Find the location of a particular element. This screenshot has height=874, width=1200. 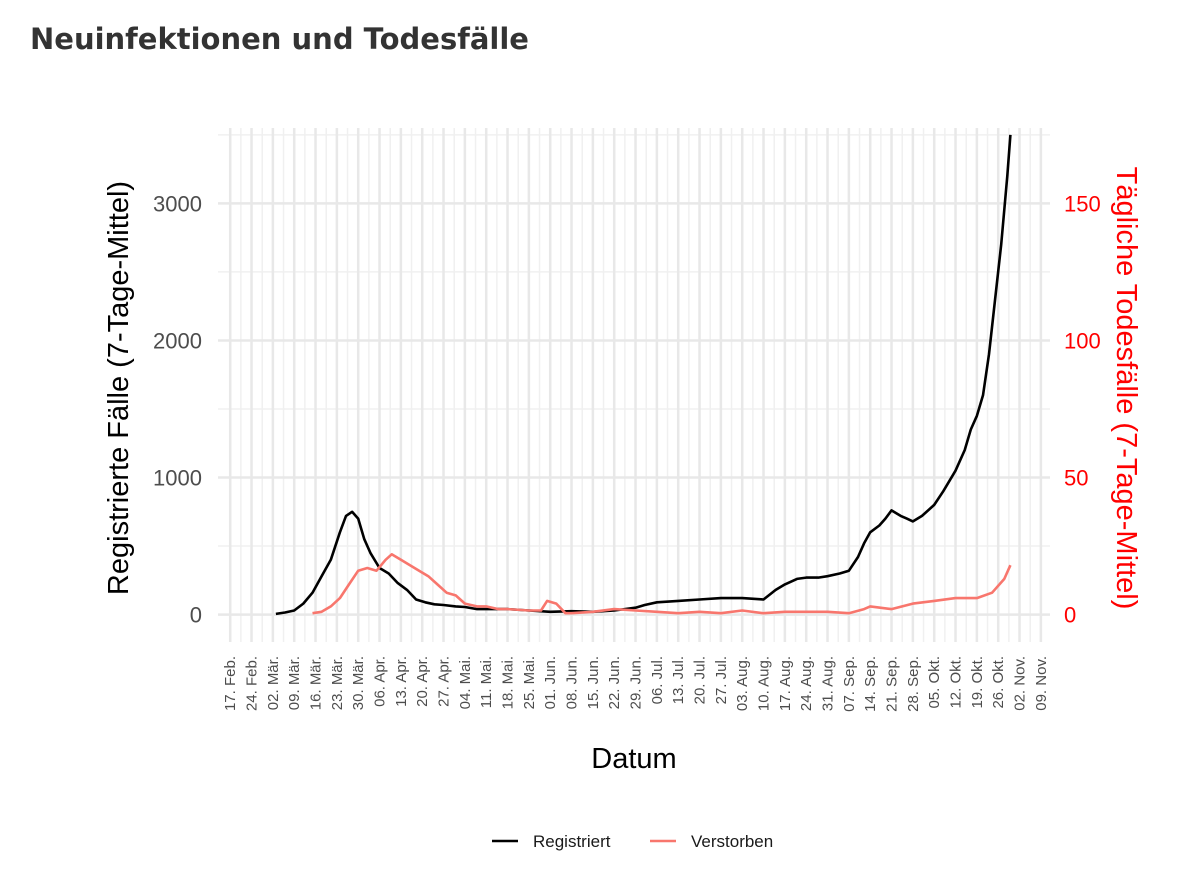

x-tick-label: 28. Sep. is located at coordinates (913, 684).